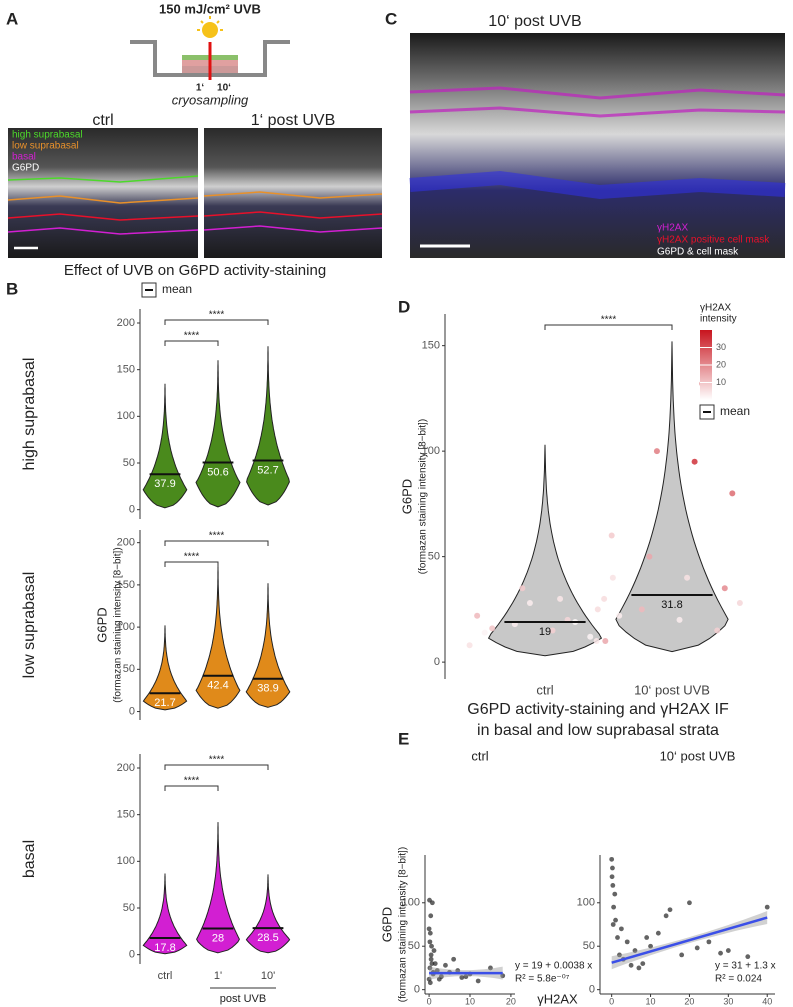  Describe the element at coordinates (101, 624) in the screenshot. I see `y-axis-title: G6PD` at that location.